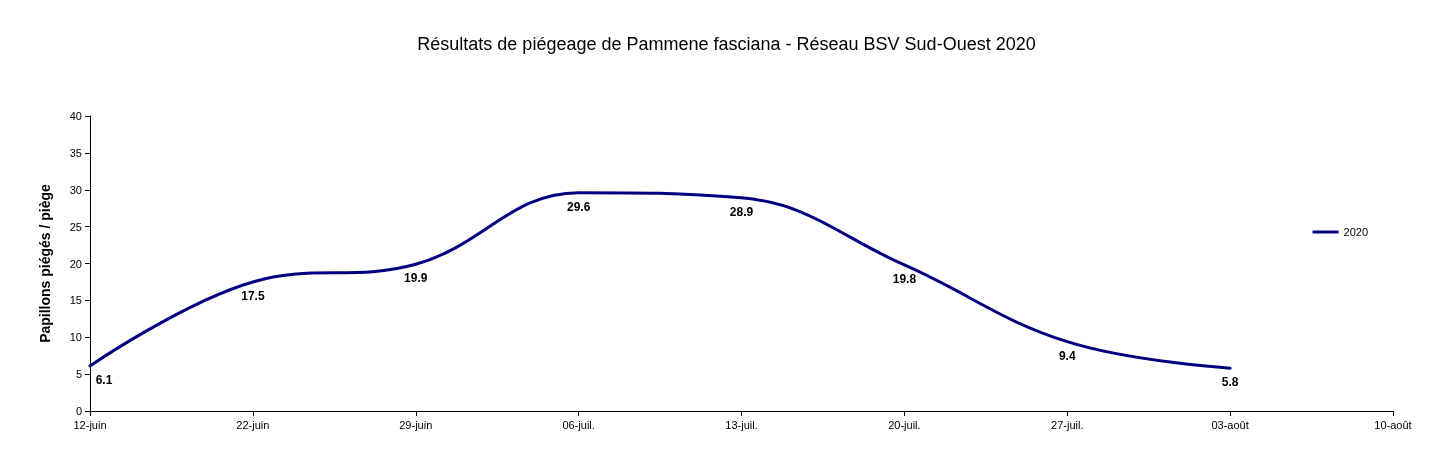 Image resolution: width=1453 pixels, height=464 pixels. I want to click on y-tick-label: 15, so click(75, 300).